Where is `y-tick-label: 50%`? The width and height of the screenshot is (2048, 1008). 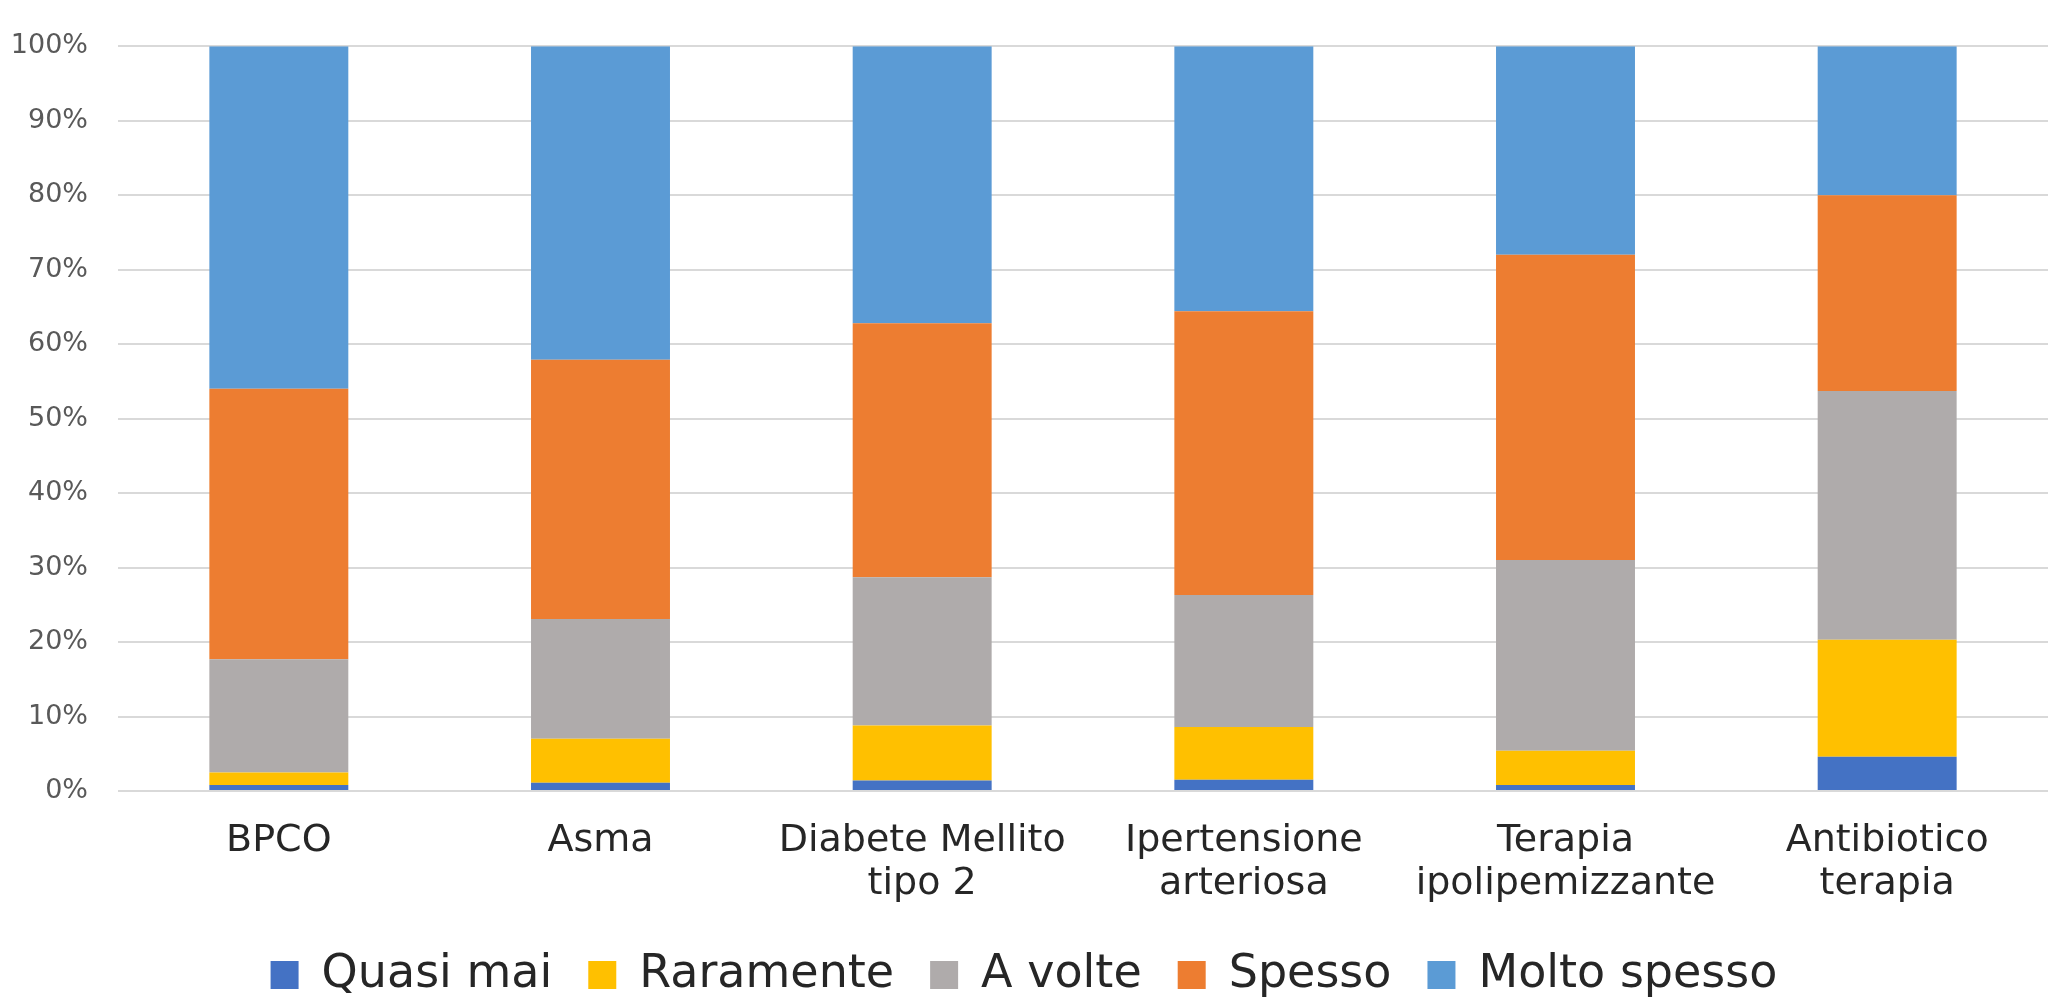
y-tick-label: 50% is located at coordinates (57, 416).